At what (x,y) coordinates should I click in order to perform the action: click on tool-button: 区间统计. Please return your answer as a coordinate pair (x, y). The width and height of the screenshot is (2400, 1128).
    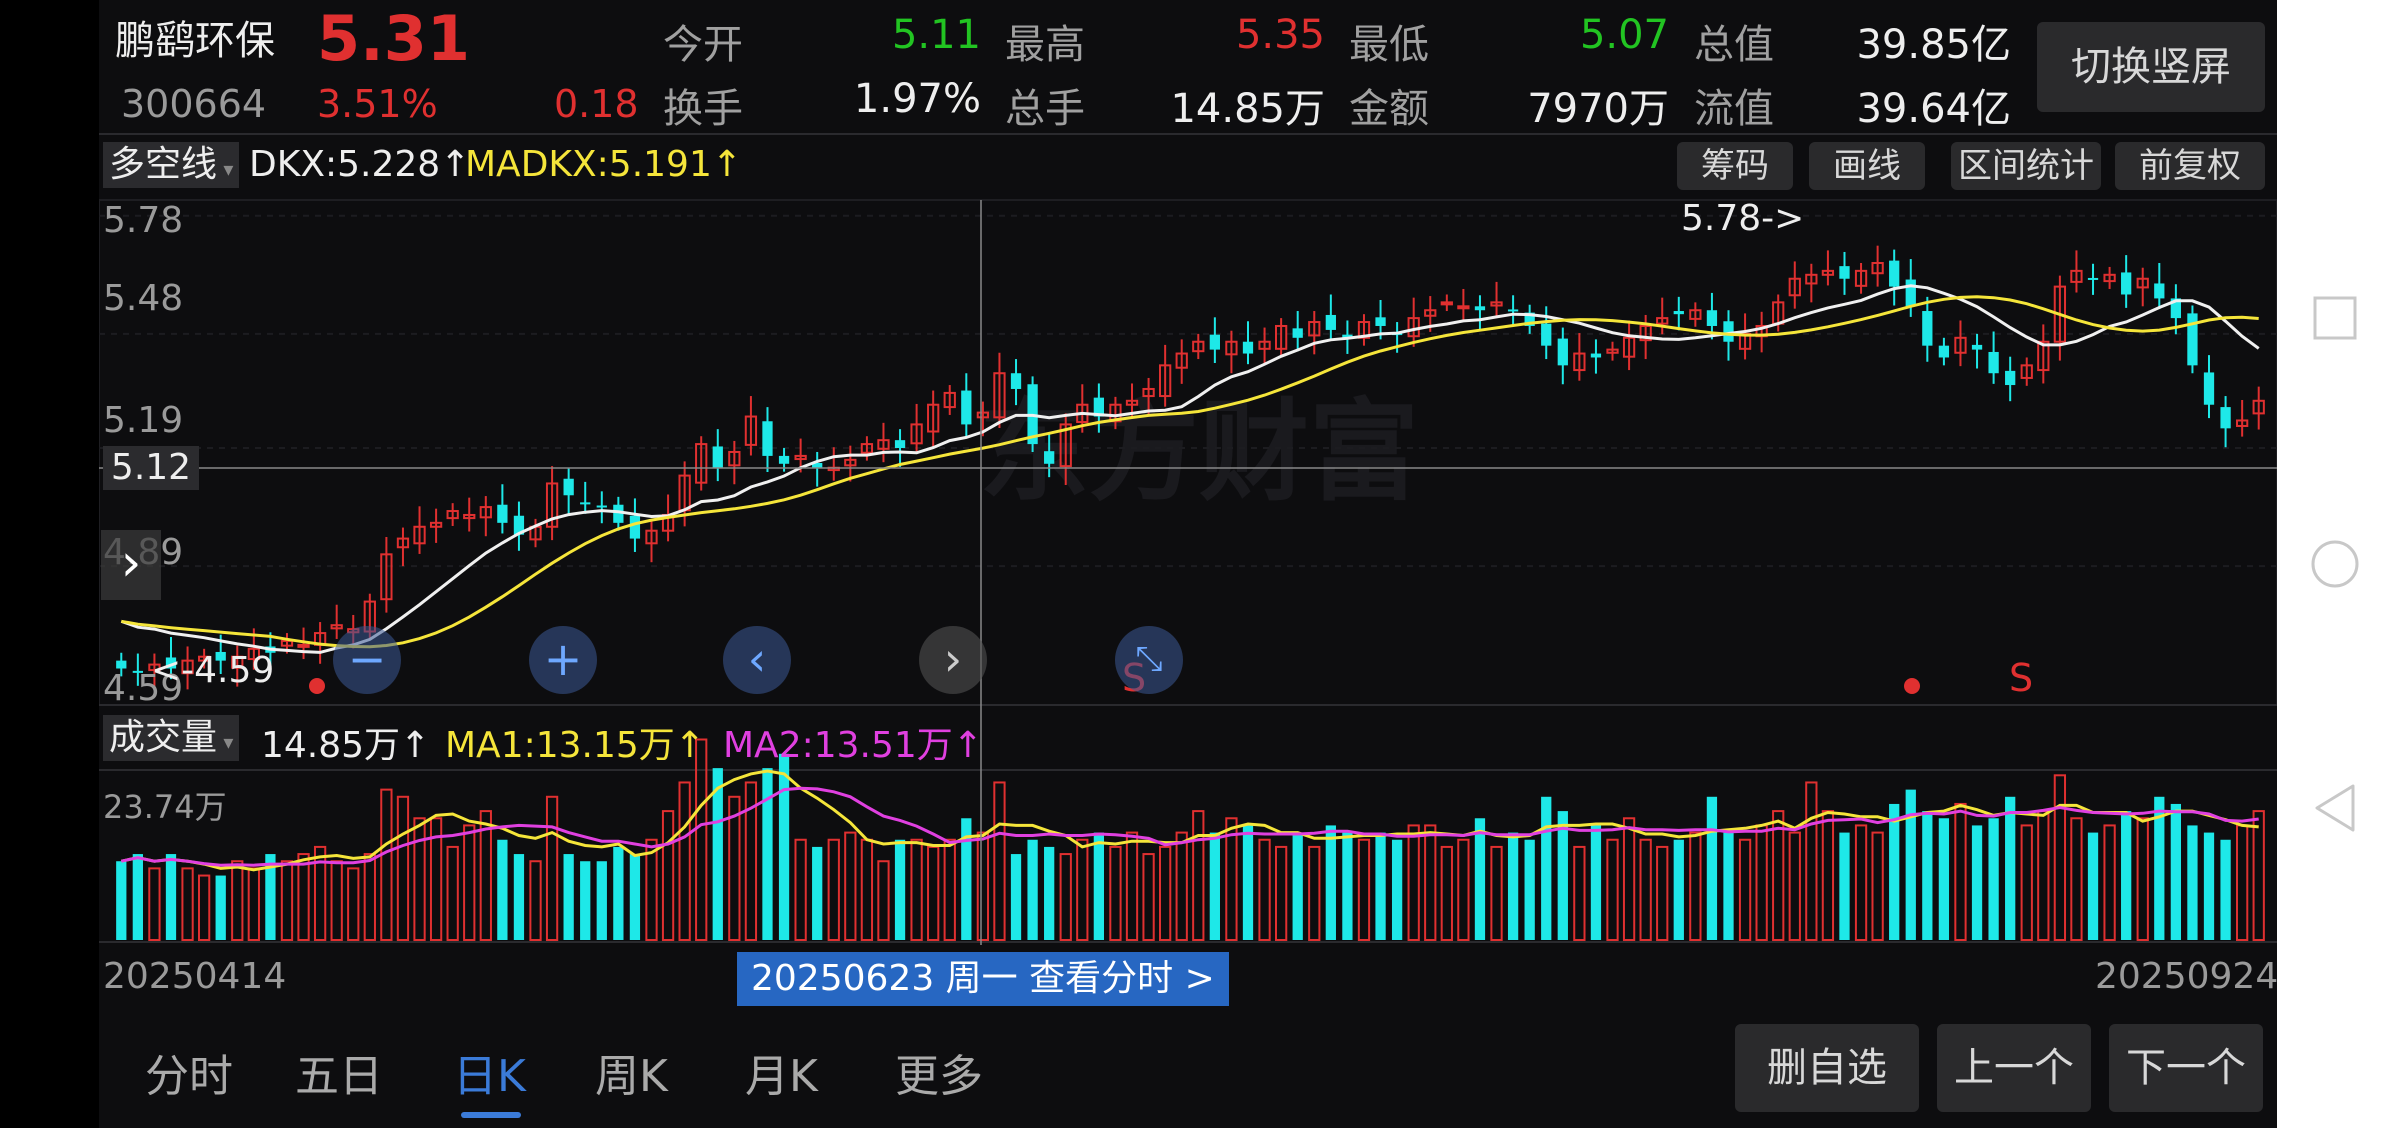
    Looking at the image, I should click on (2026, 166).